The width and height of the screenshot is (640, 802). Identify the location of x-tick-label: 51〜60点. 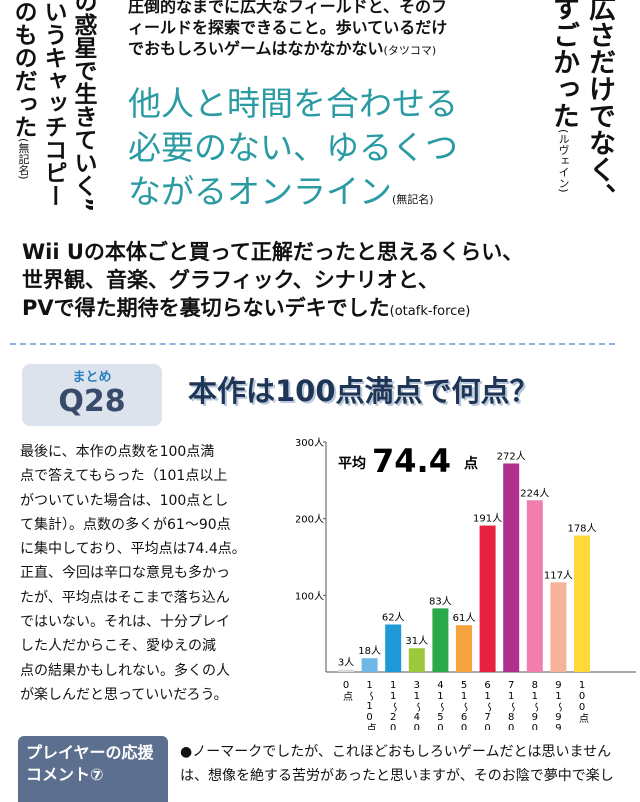
(465, 705).